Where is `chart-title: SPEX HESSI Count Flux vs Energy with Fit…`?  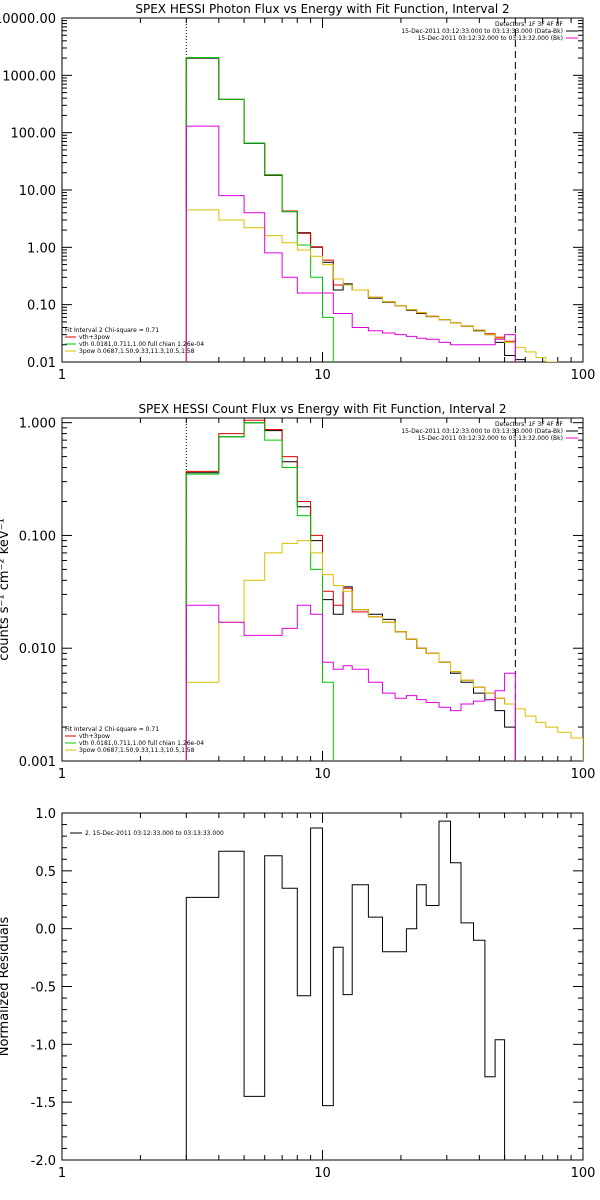
chart-title: SPEX HESSI Count Flux vs Energy with Fit… is located at coordinates (322, 409).